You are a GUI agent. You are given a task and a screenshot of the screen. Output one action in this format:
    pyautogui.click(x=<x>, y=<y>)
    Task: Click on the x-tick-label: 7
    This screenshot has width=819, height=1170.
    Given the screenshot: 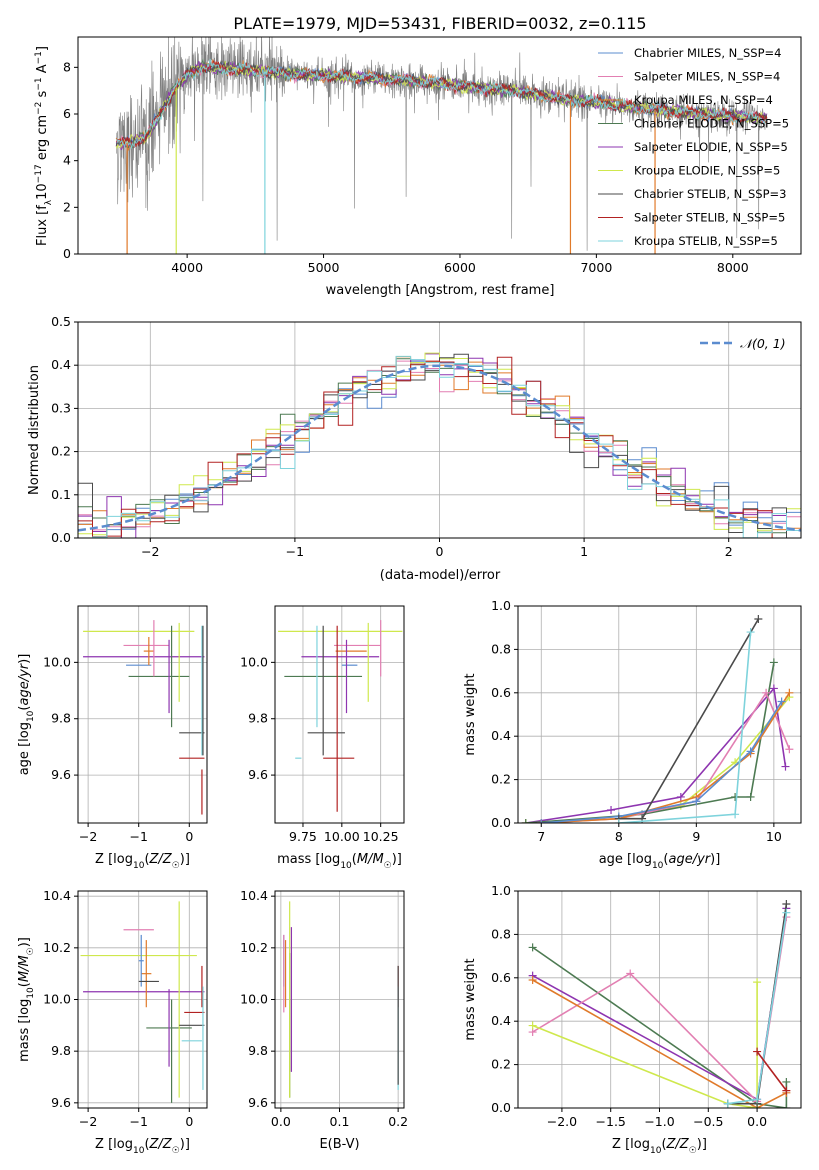 What is the action you would take?
    pyautogui.click(x=541, y=836)
    